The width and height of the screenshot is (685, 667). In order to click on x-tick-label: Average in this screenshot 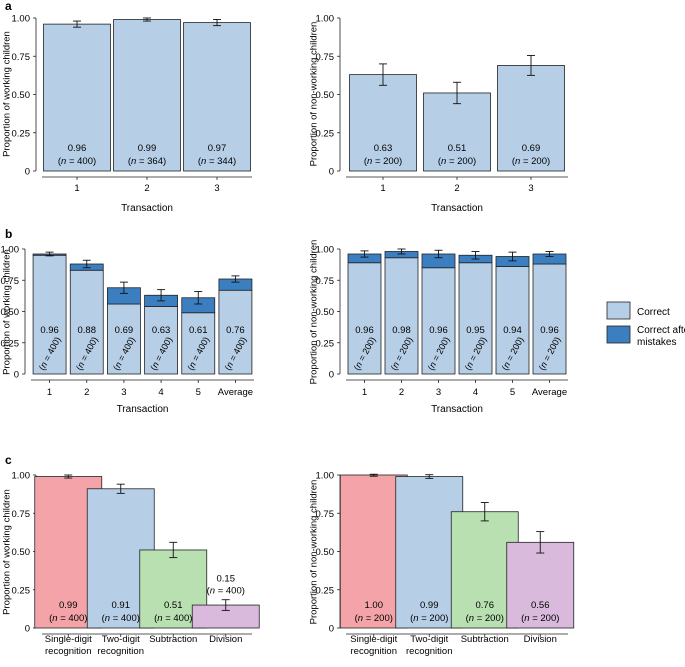, I will do `click(549, 392)`.